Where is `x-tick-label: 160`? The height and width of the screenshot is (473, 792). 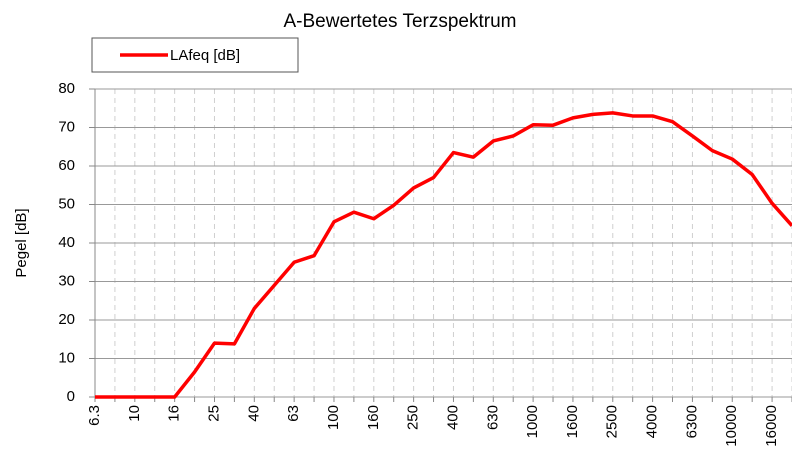
x-tick-label: 160 is located at coordinates (373, 417).